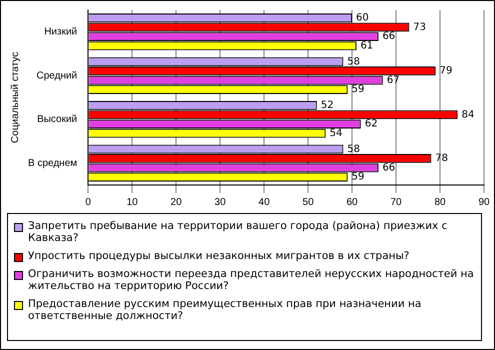  Describe the element at coordinates (220, 202) in the screenshot. I see `x-tick-label: 30` at that location.